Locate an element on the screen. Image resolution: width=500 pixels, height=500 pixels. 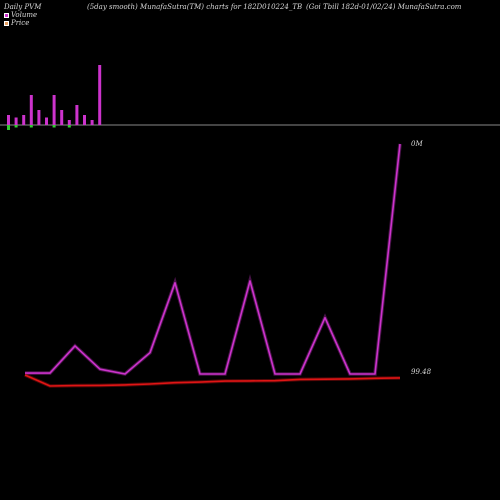
volume-bars is located at coordinates (54, 97).